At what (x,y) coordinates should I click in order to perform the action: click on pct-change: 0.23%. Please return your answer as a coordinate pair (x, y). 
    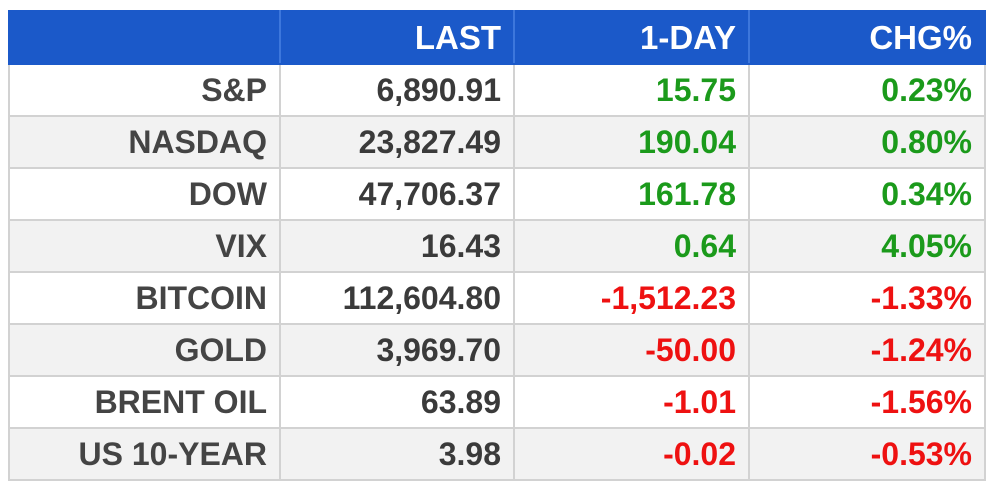
    Looking at the image, I should click on (867, 90).